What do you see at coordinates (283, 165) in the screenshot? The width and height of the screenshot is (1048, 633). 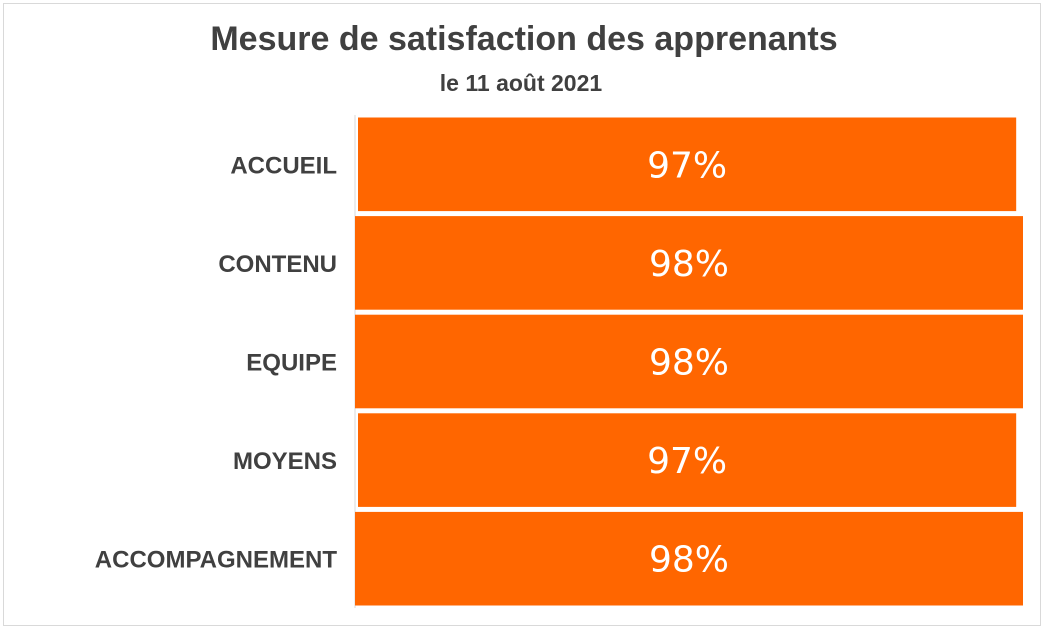 I see `category-label-accueil: ACCUEIL` at bounding box center [283, 165].